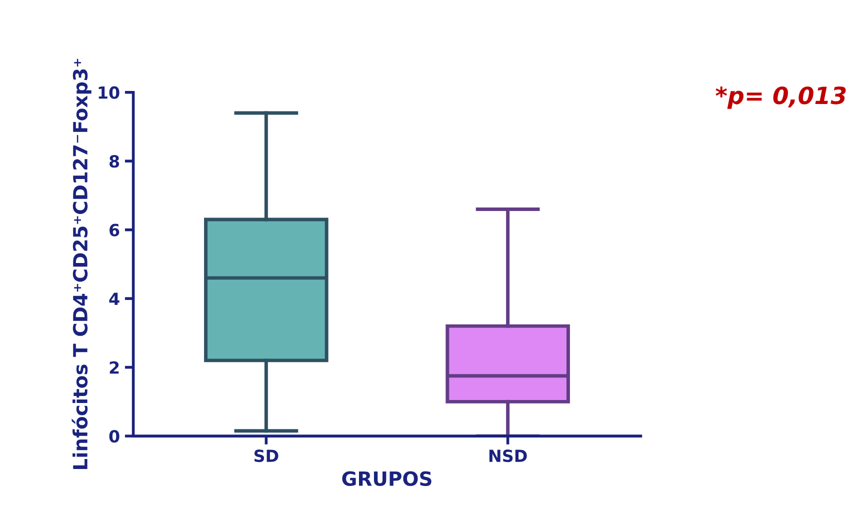  I want to click on x-axis-title: GRUPOS, so click(387, 478).